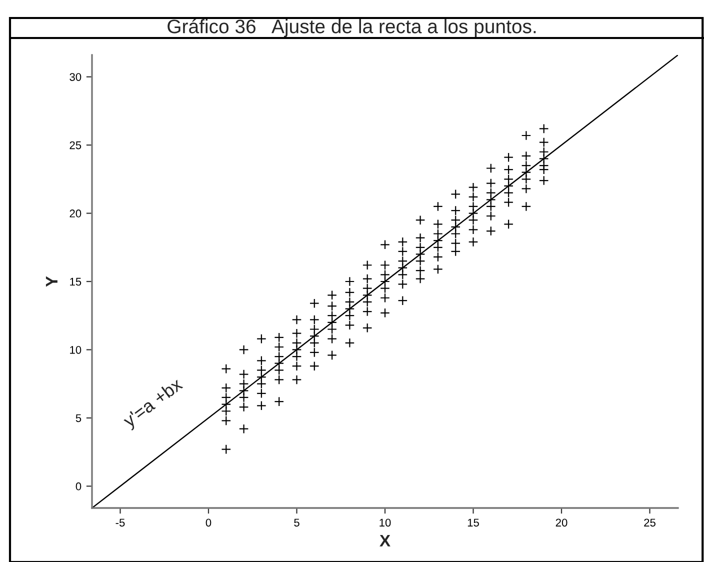 The height and width of the screenshot is (562, 704). I want to click on x-tick-label: -5, so click(120, 522).